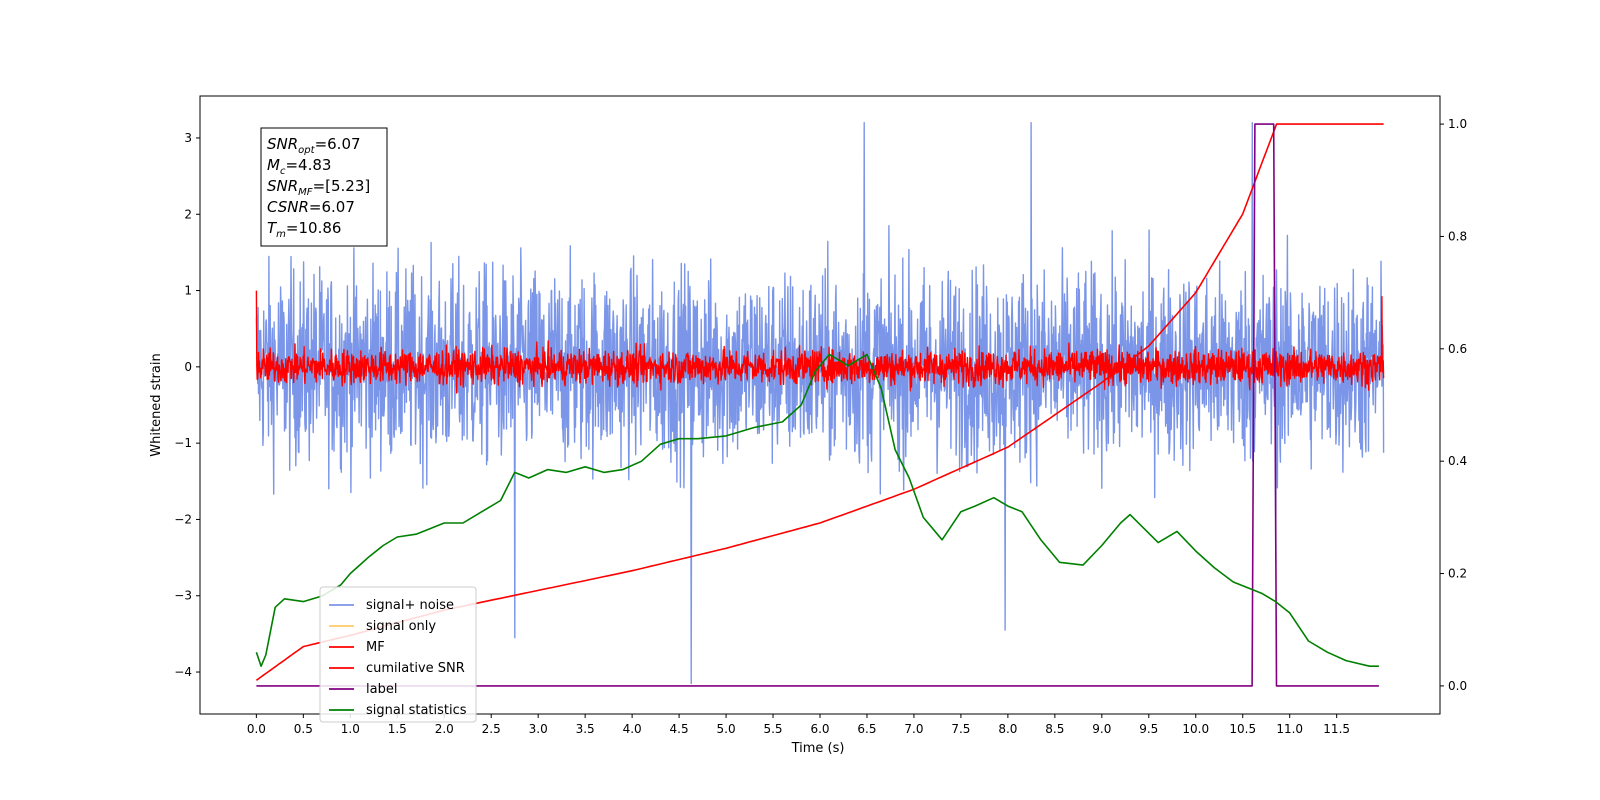  Describe the element at coordinates (304, 229) in the screenshot. I see `annotation-line: Tm=10.86` at that location.